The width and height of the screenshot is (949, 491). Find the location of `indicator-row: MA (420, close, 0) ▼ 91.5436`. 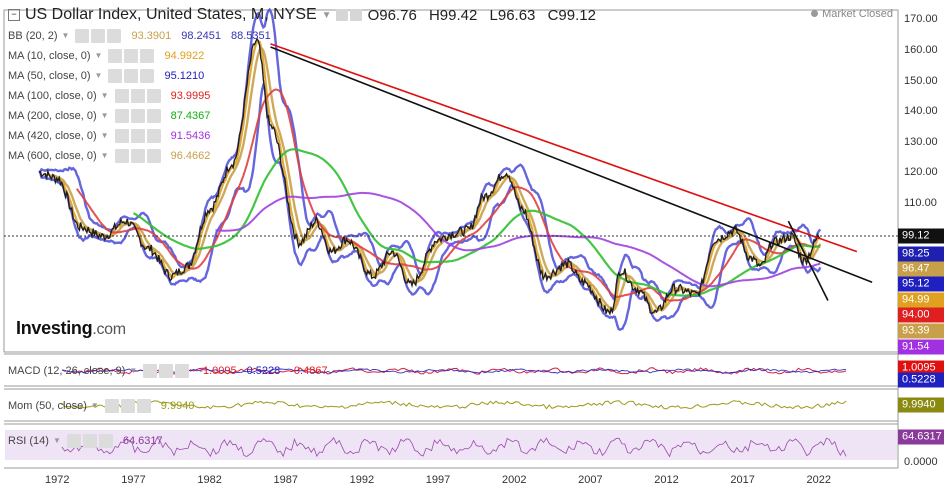

indicator-row: MA (420, close, 0) ▼ 91.5436 is located at coordinates (114, 135).